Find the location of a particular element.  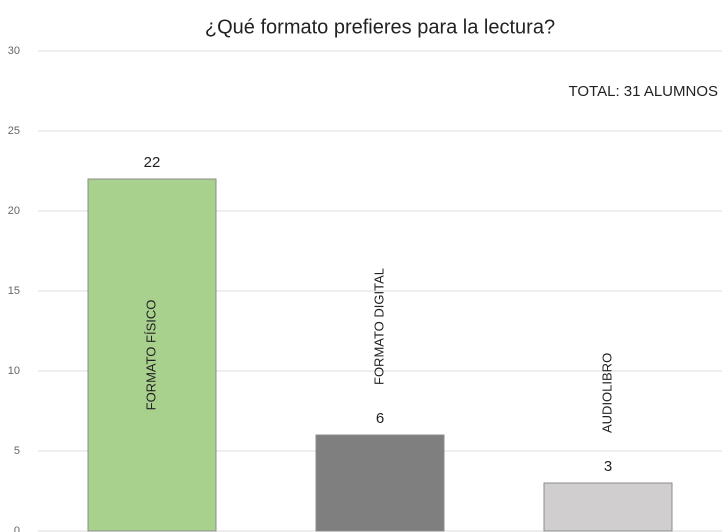

y-tick-label: 15 is located at coordinates (14, 291).